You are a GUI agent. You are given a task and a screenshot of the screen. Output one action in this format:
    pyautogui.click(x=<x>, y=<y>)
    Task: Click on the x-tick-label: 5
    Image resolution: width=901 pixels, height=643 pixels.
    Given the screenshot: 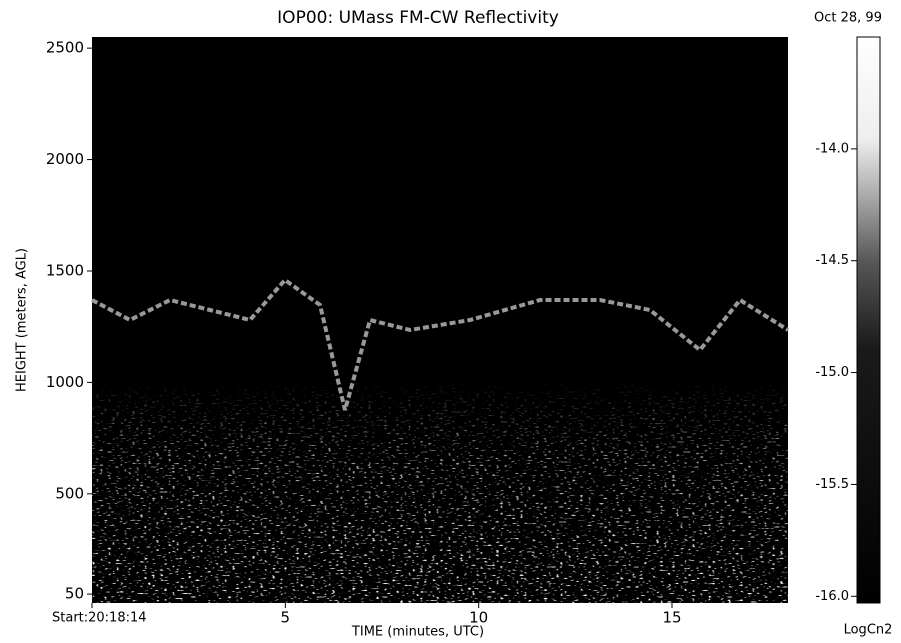 What is the action you would take?
    pyautogui.click(x=286, y=618)
    